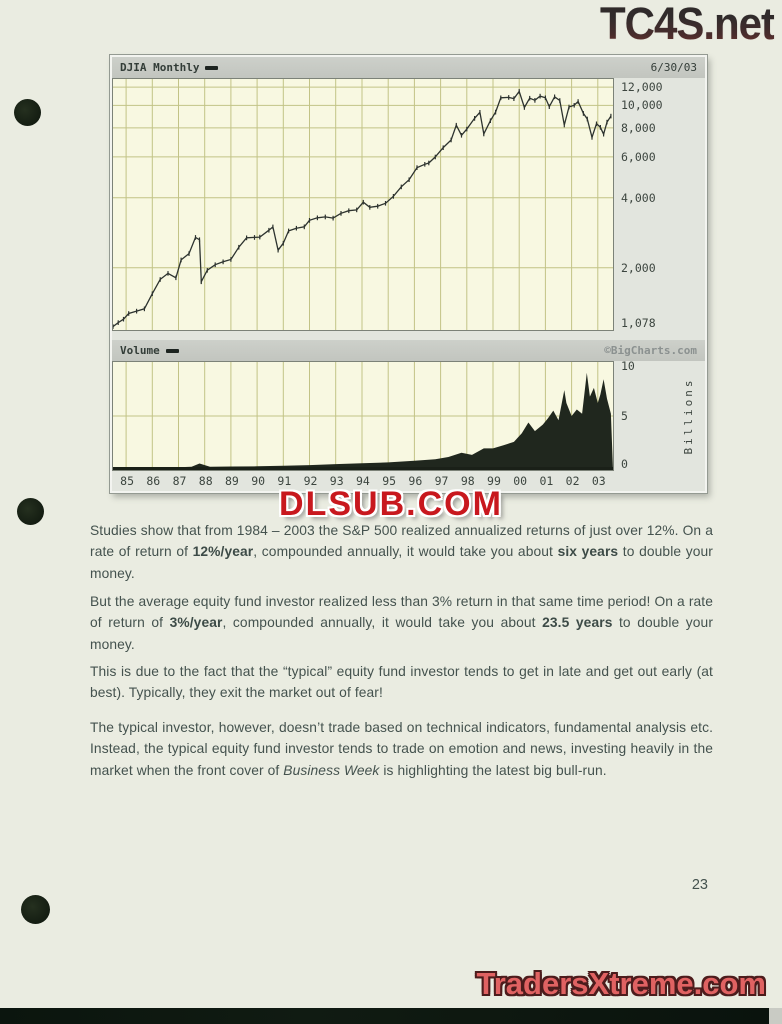  What do you see at coordinates (27, 112) in the screenshot?
I see `punch-hole-top` at bounding box center [27, 112].